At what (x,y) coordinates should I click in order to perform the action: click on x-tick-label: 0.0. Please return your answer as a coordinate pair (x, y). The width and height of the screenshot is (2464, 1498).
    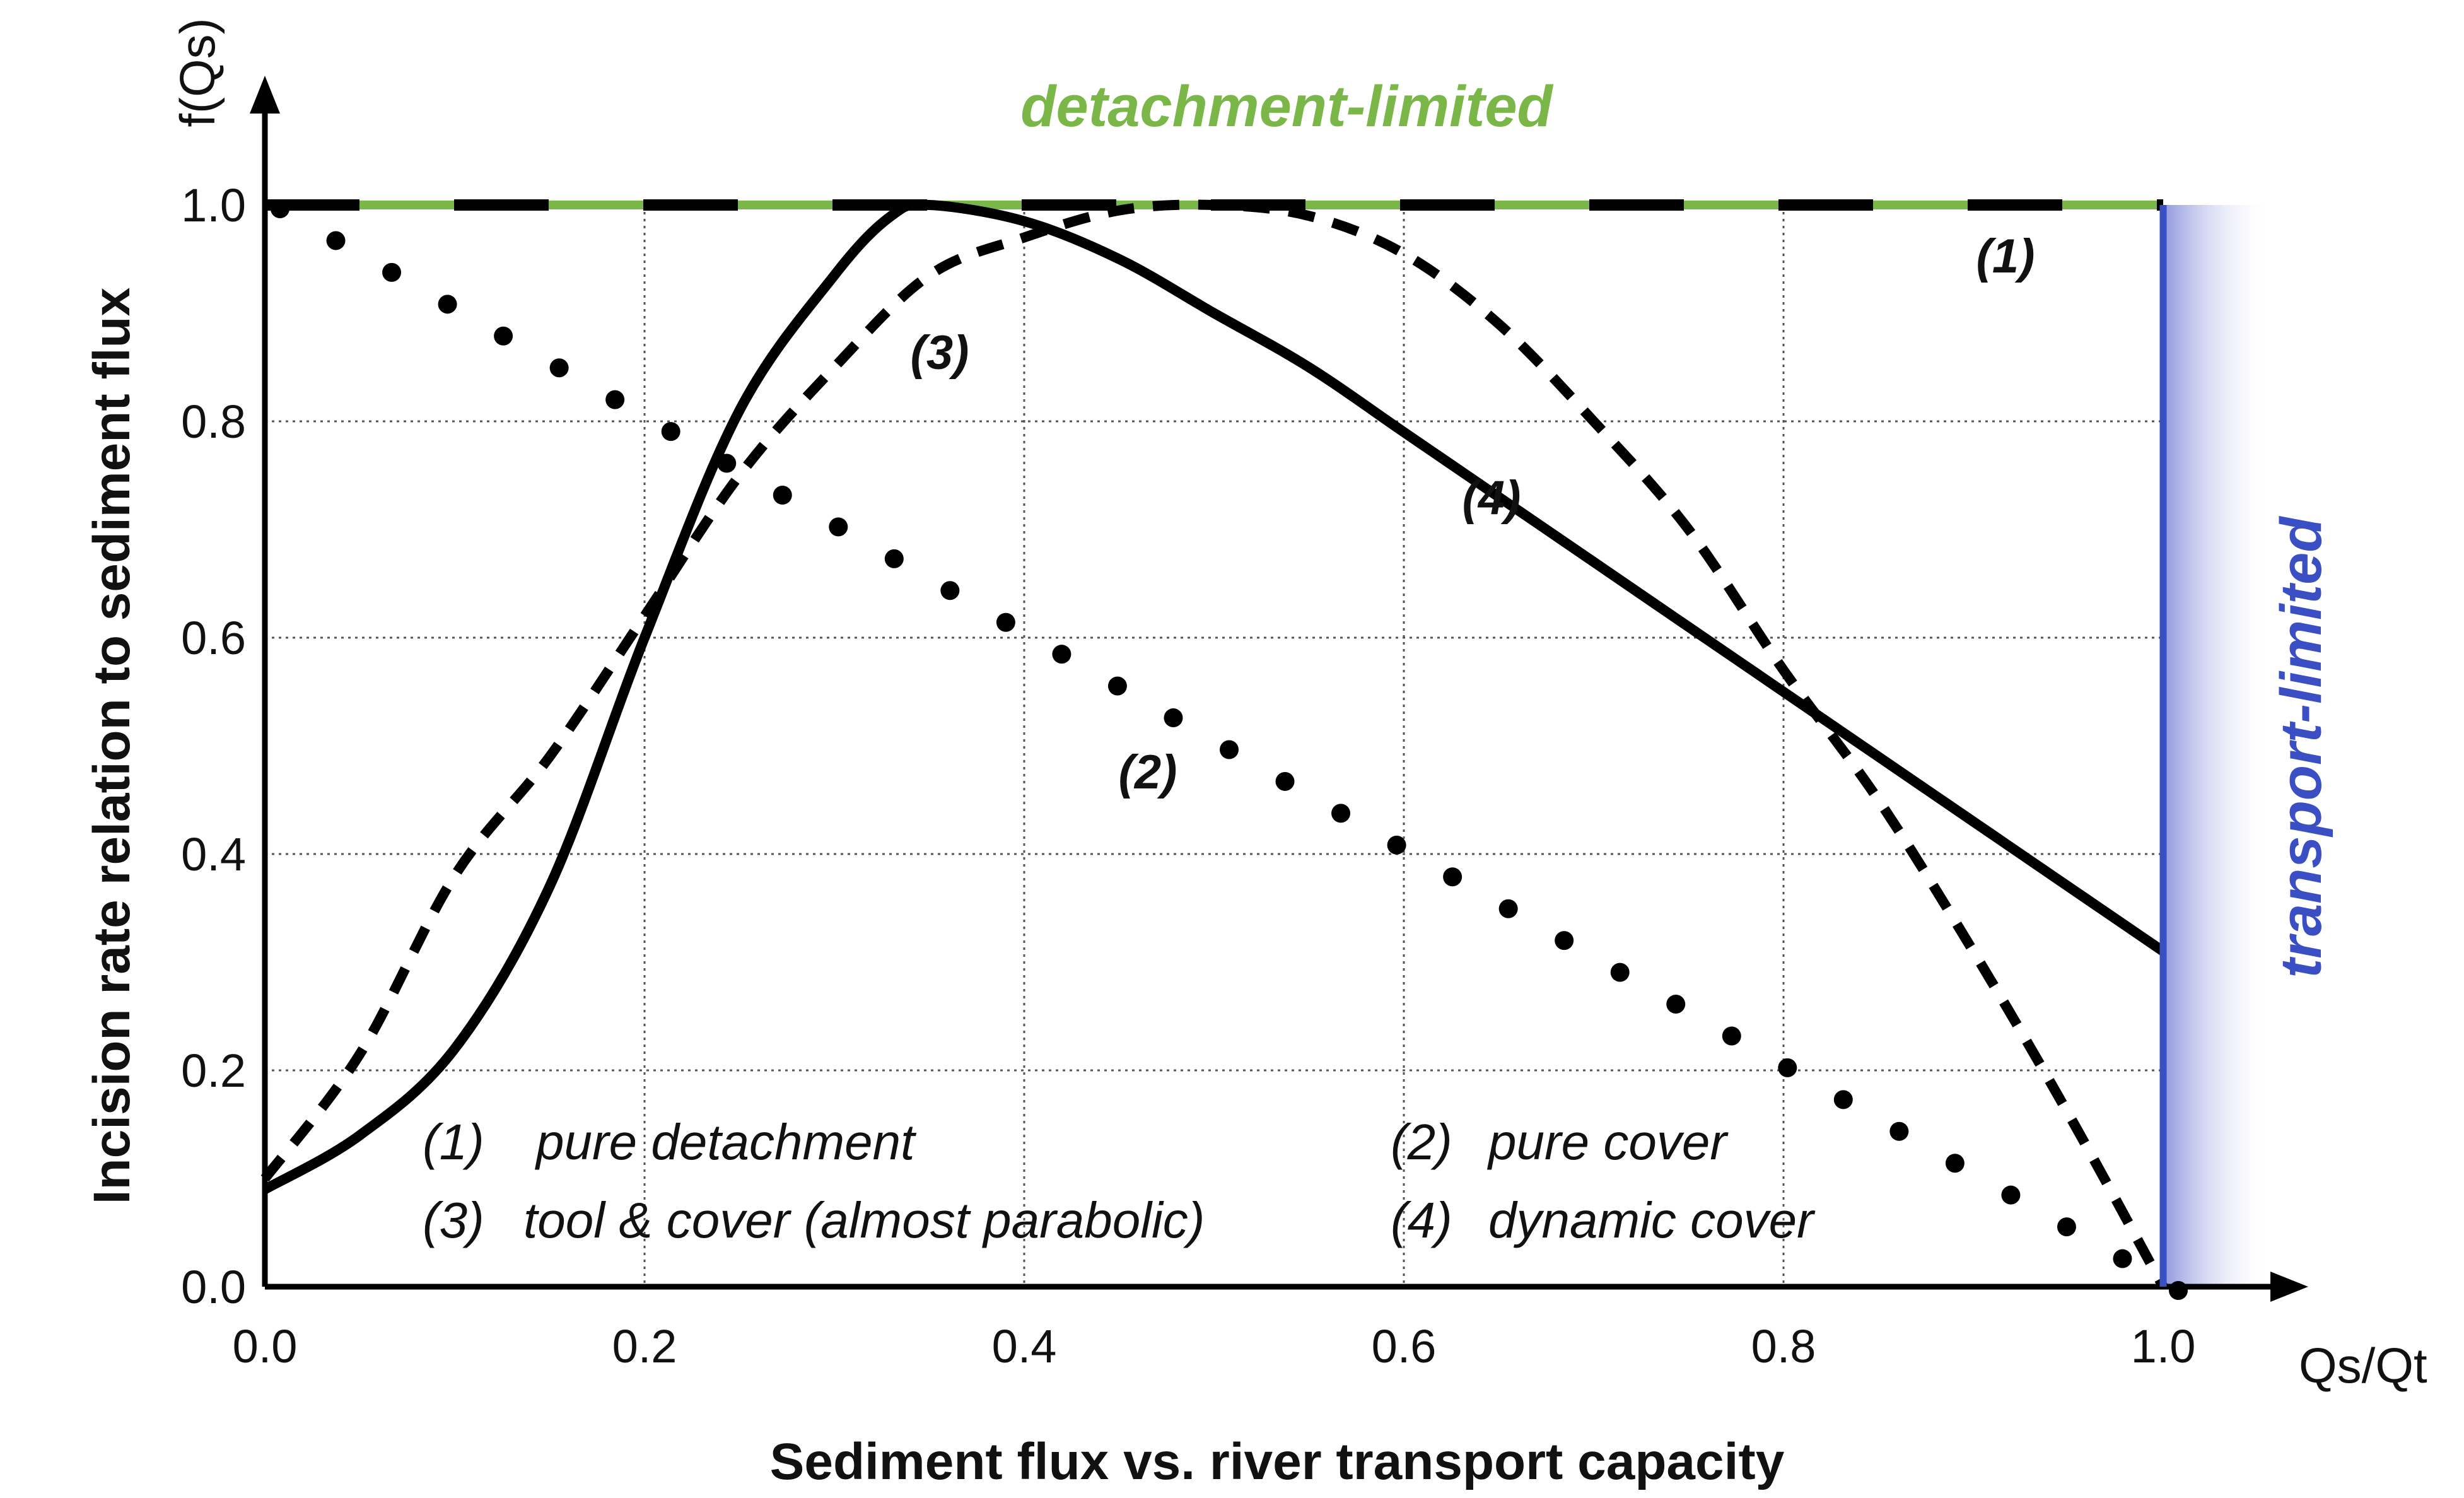
    Looking at the image, I should click on (265, 1346).